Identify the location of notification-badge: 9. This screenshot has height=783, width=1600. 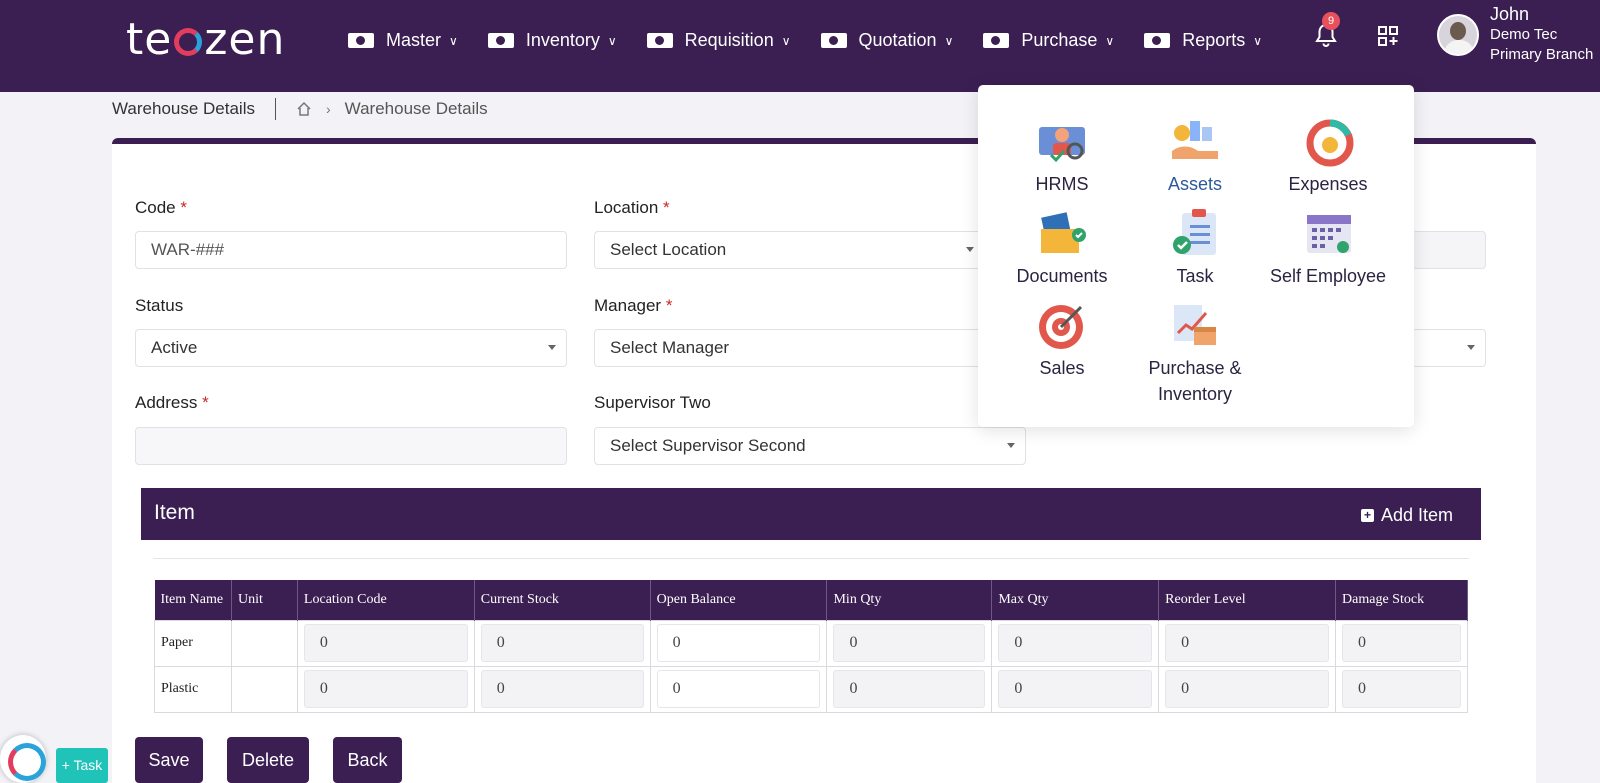
(1331, 21).